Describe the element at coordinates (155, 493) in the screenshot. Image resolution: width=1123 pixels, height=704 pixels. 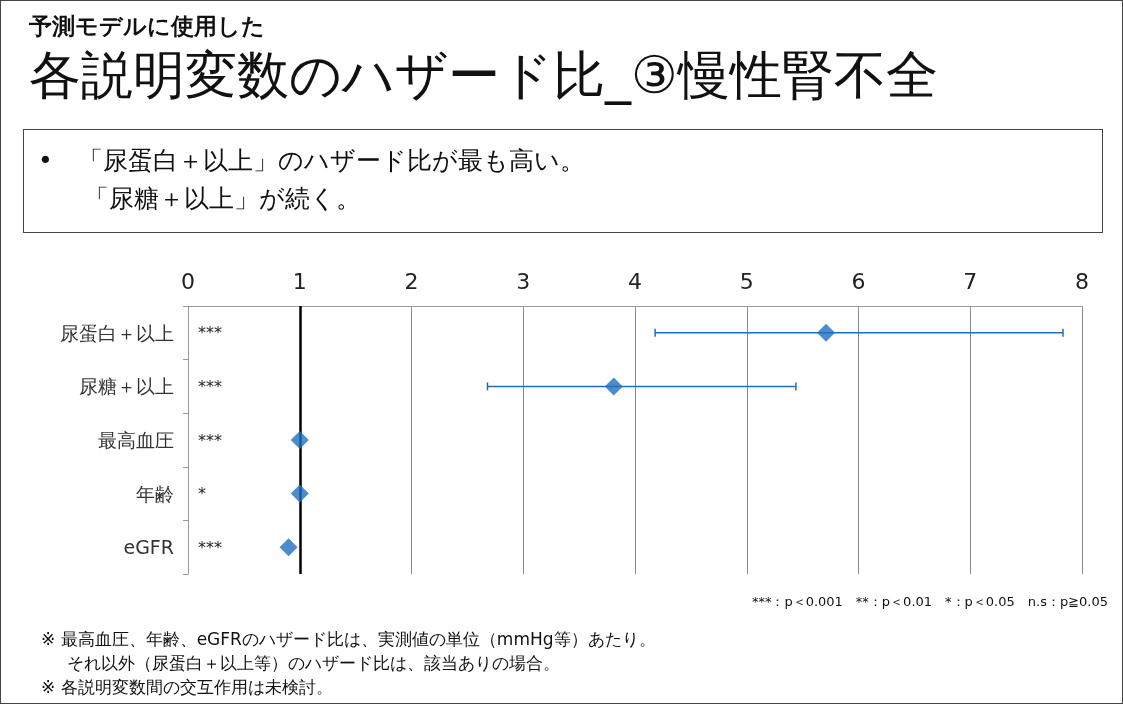
I see `y-tick-label: 年齢` at that location.